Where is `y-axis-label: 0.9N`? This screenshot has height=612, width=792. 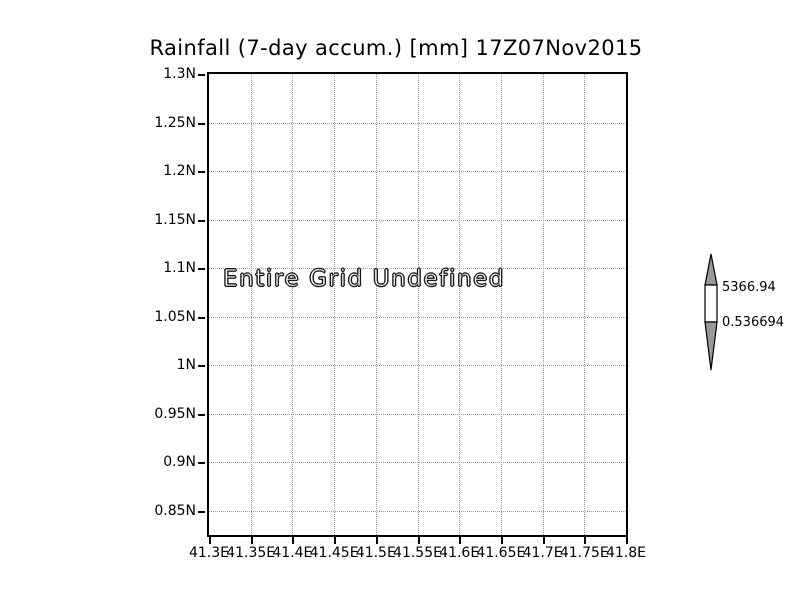 y-axis-label: 0.9N is located at coordinates (179, 462).